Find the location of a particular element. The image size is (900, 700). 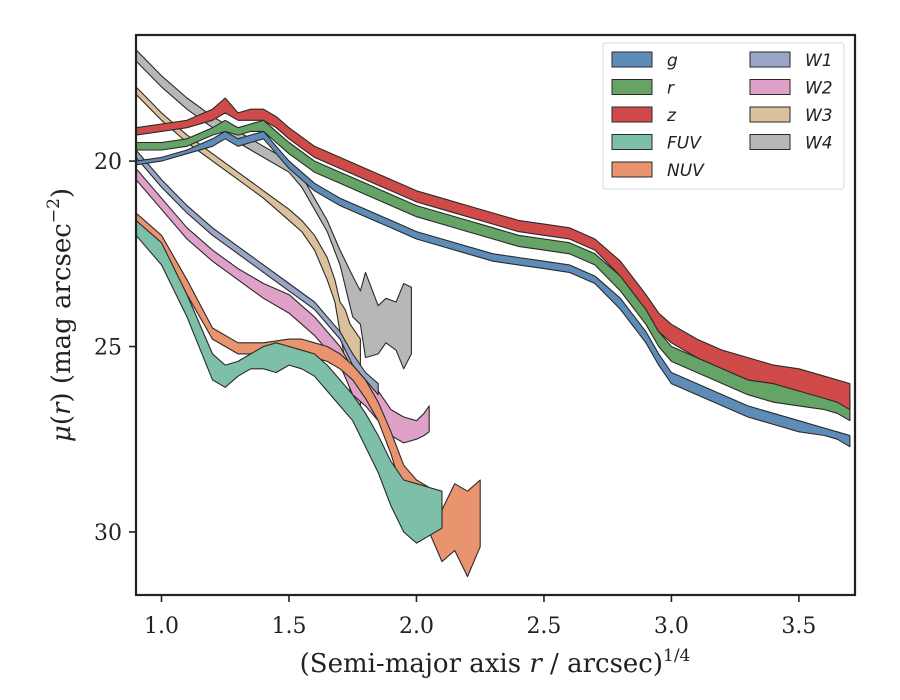

band-w1 is located at coordinates (257, 272).